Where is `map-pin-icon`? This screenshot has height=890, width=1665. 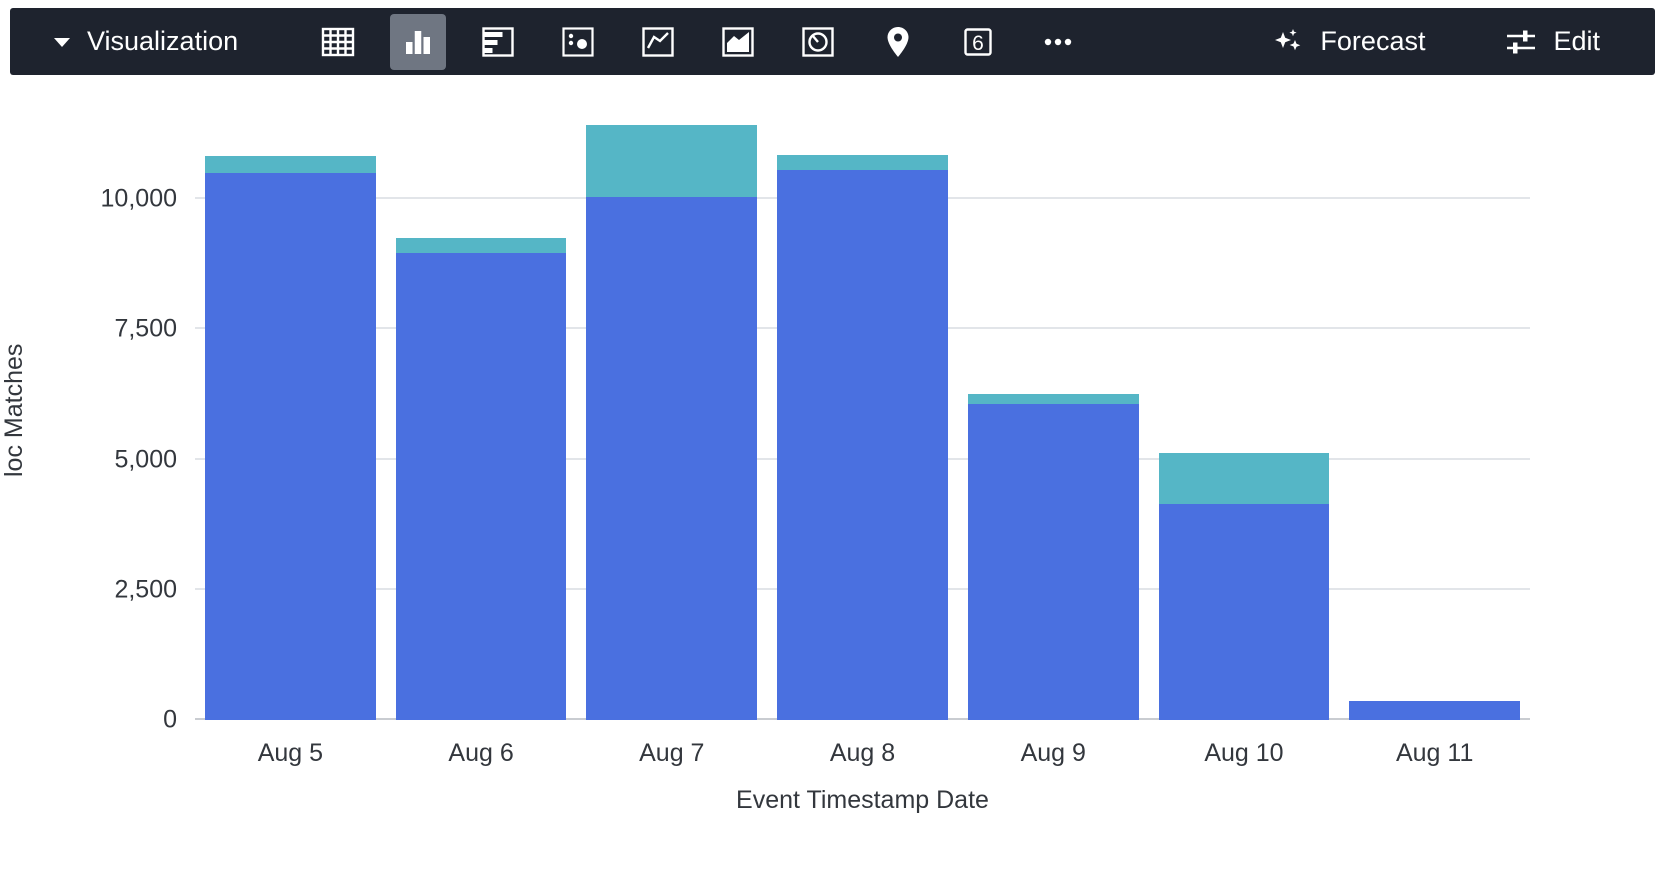 map-pin-icon is located at coordinates (898, 42).